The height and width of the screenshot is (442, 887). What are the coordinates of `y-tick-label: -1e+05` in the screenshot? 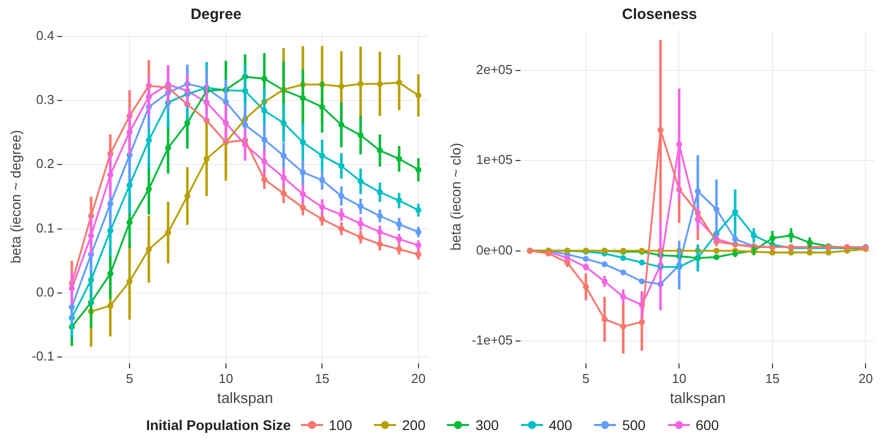 It's located at (492, 340).